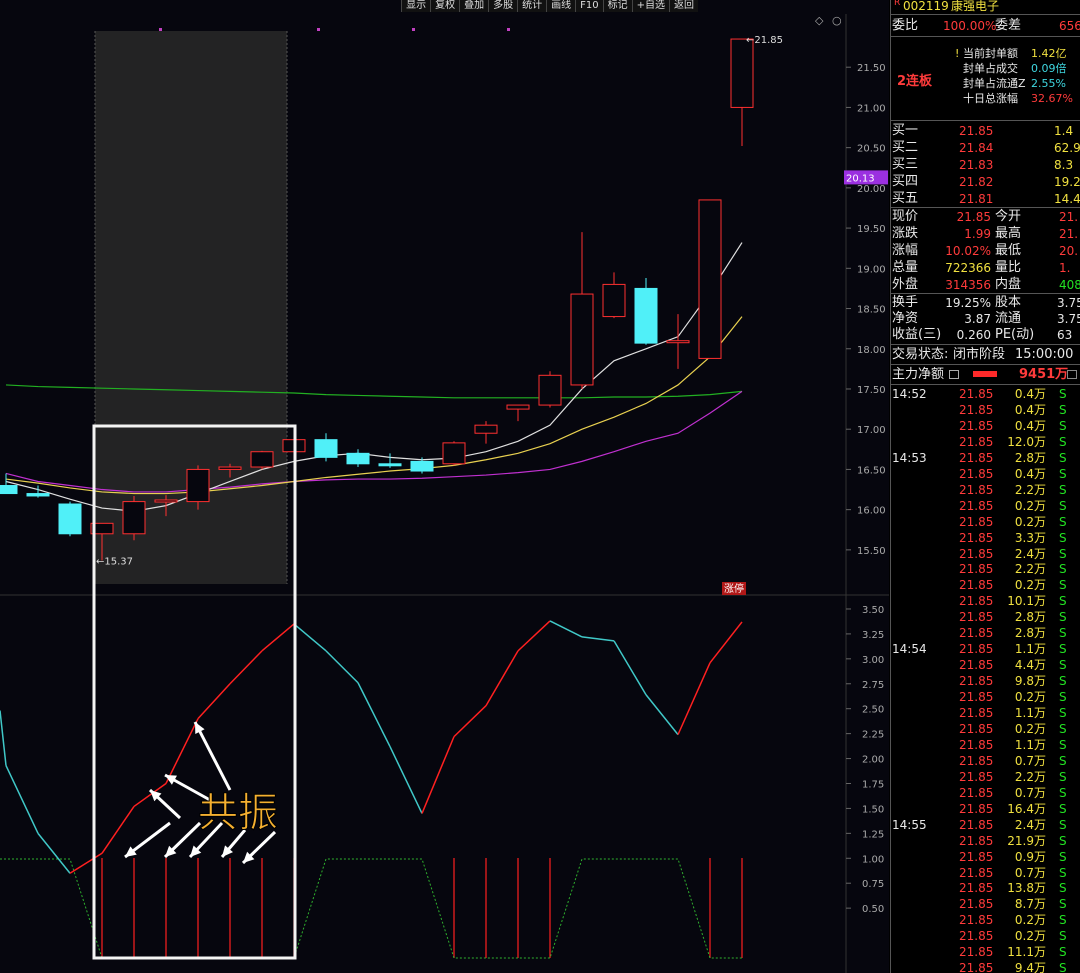 The image size is (1080, 973). Describe the element at coordinates (374, 391) in the screenshot. I see `ma-green-line` at that location.